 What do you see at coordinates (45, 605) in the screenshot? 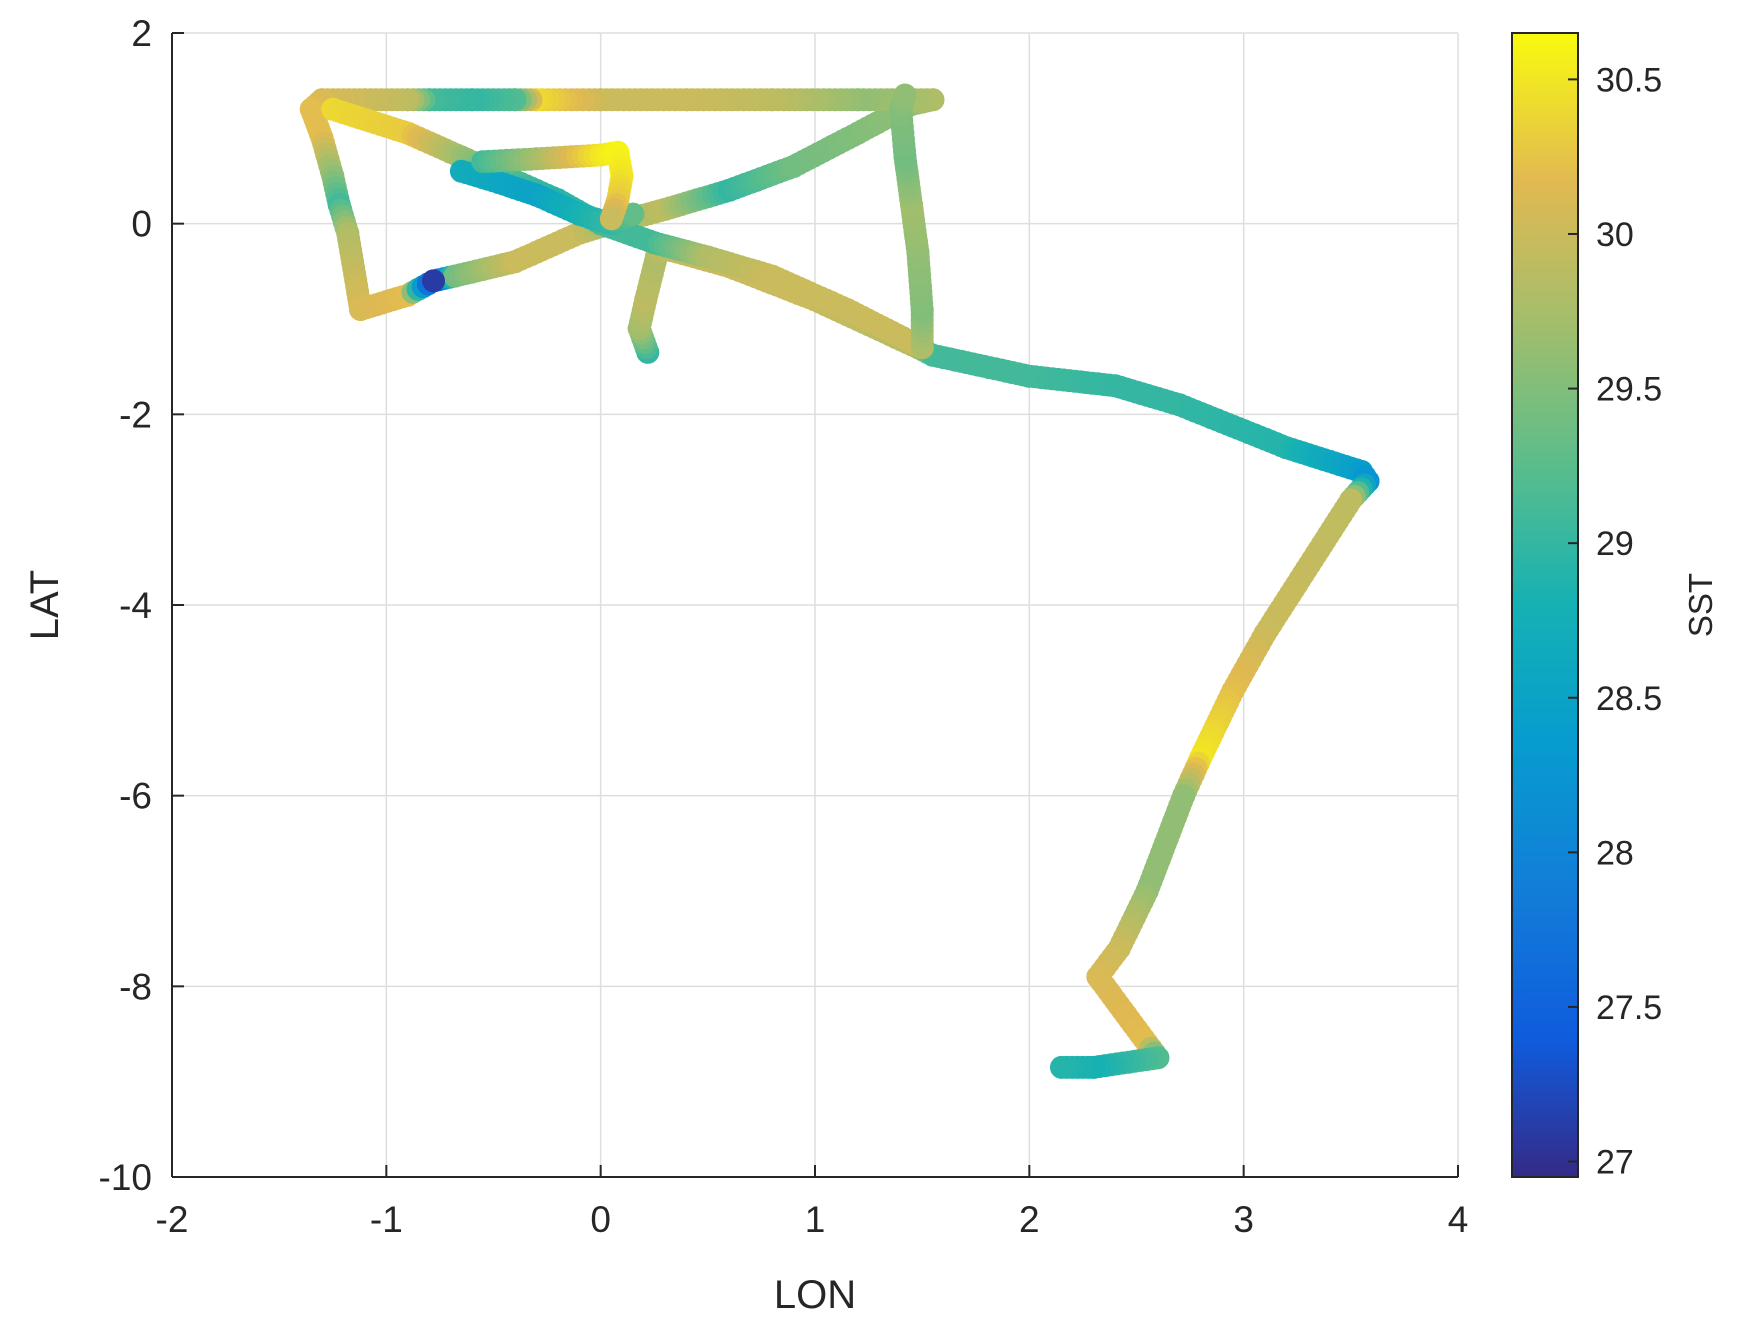
I see `y-axis-label: LAT` at bounding box center [45, 605].